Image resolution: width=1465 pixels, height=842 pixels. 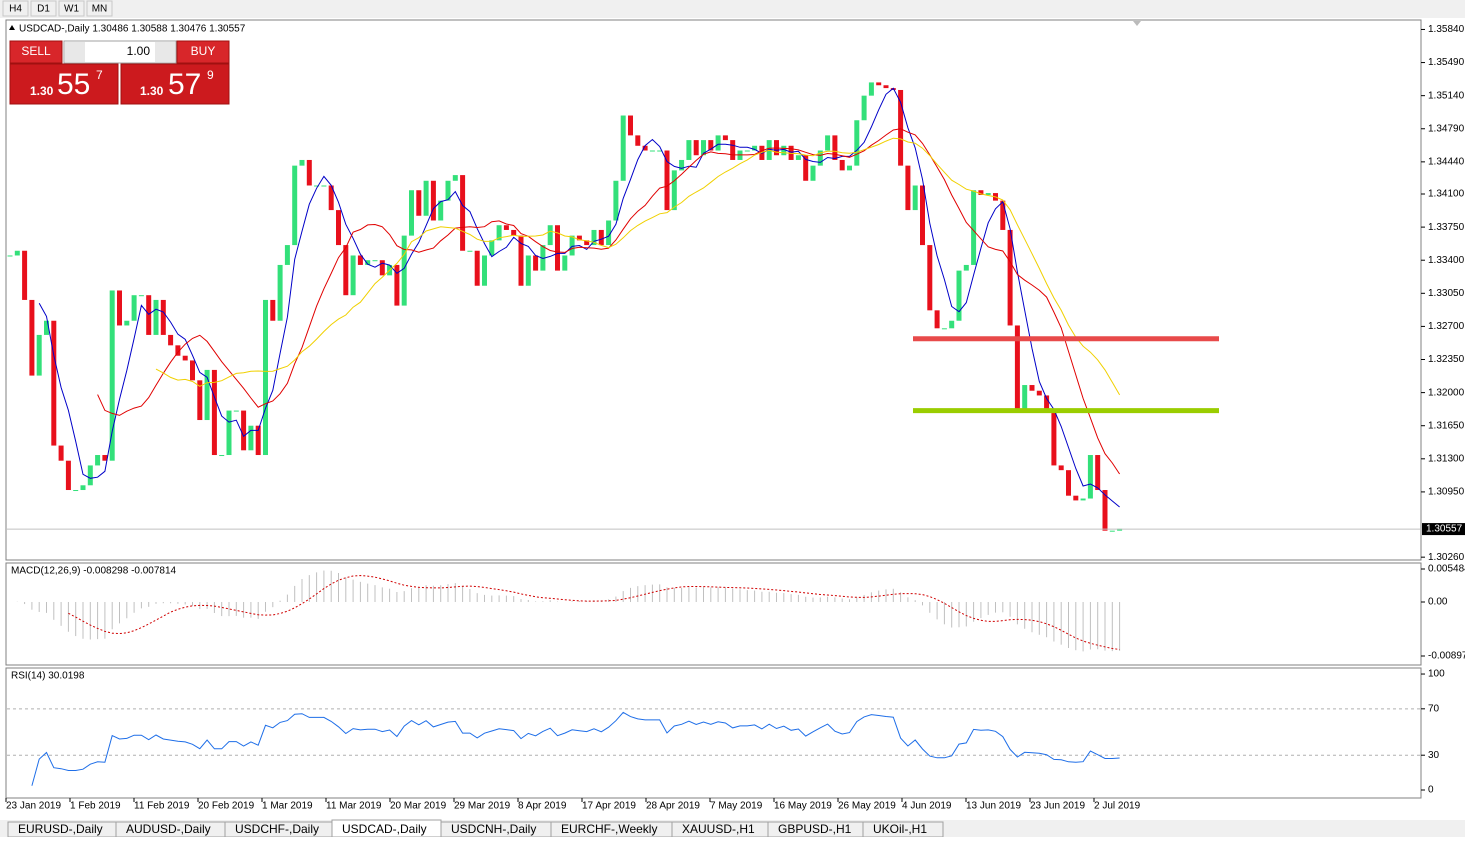 I want to click on lot-input, so click(x=120, y=52).